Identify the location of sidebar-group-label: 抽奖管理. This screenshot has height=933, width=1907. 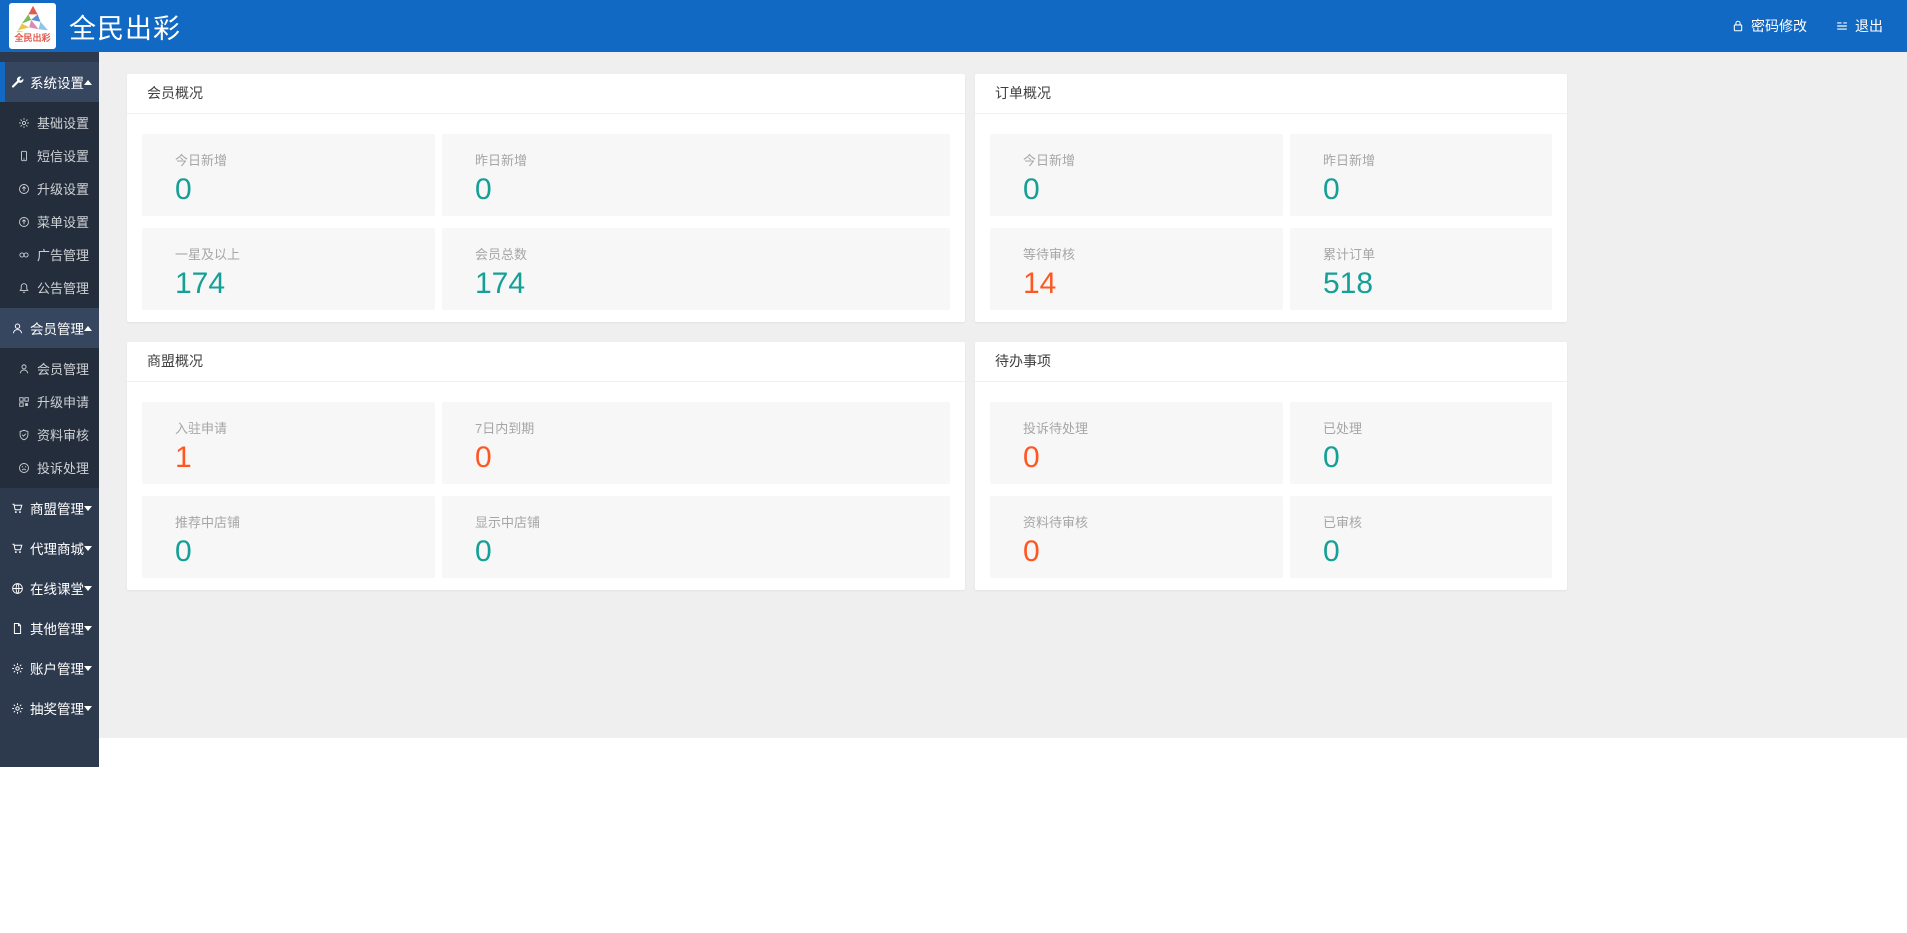
(57, 709).